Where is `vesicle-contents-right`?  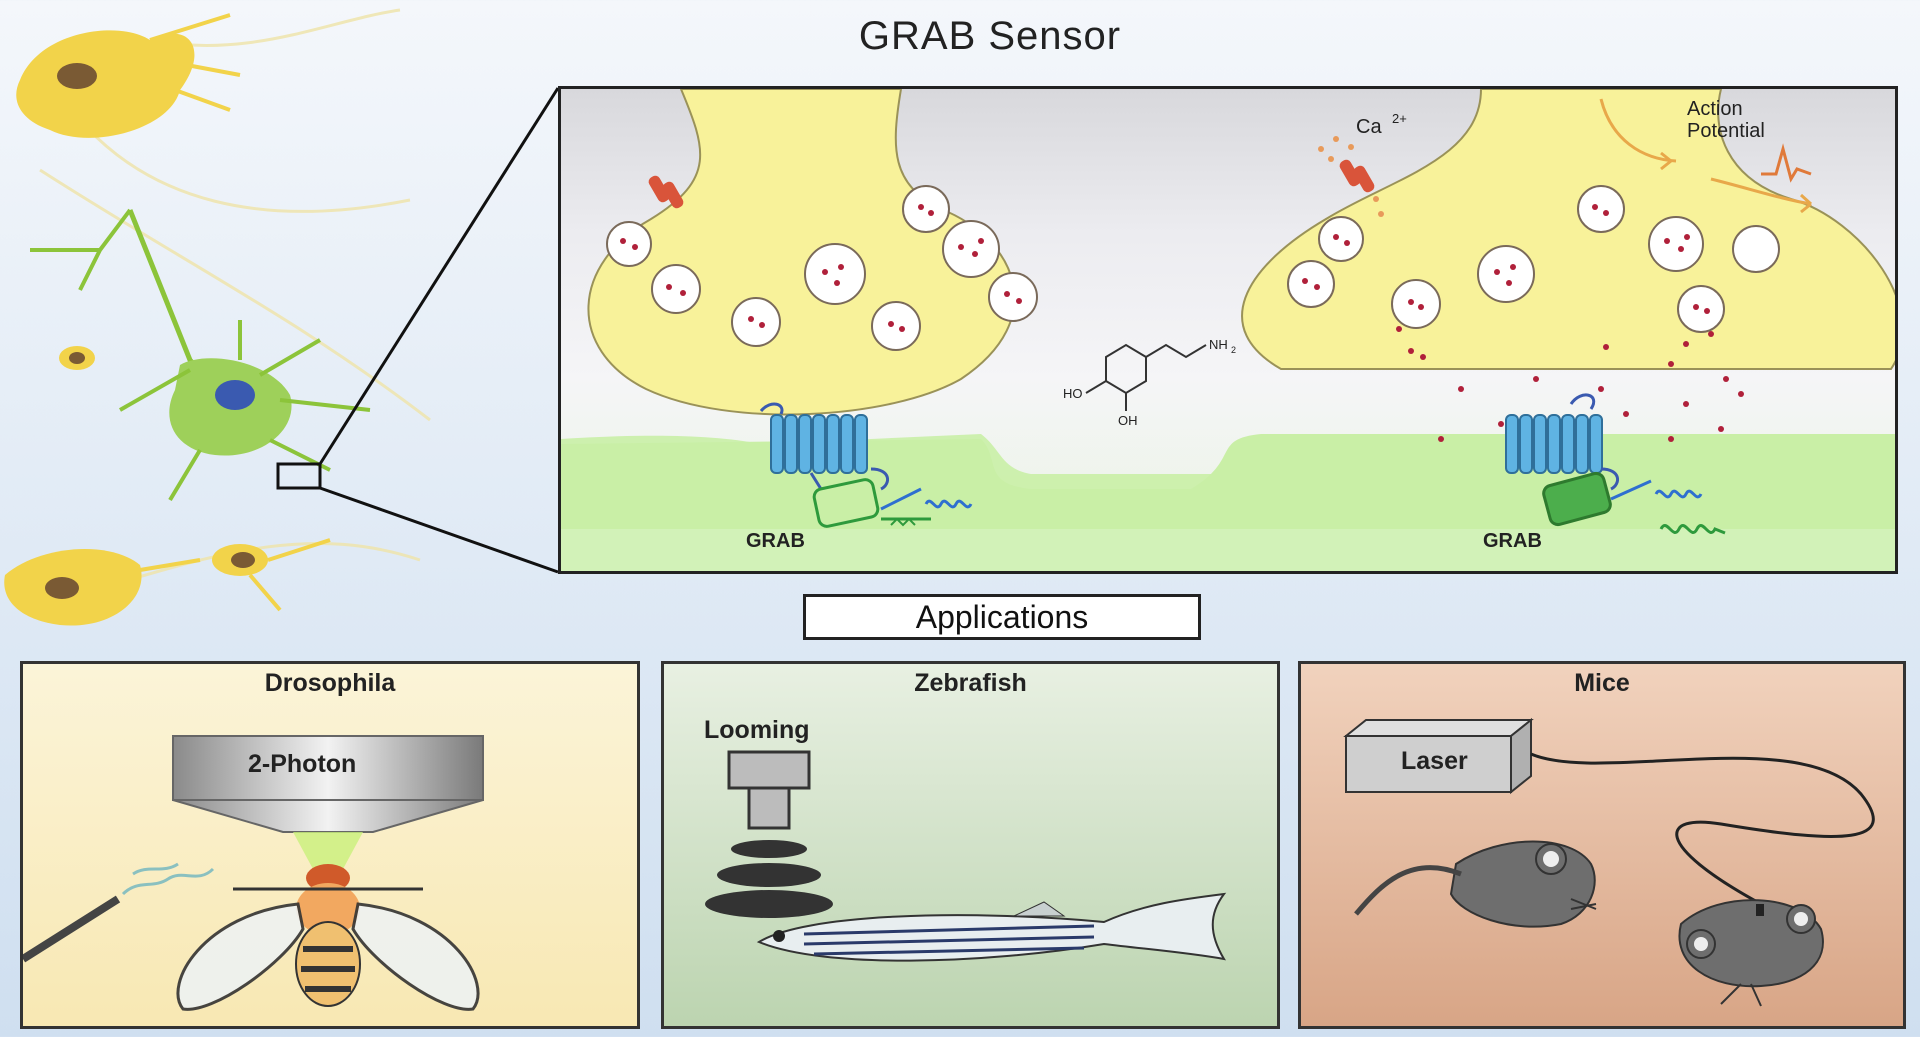
vesicle-contents-right is located at coordinates (1506, 259).